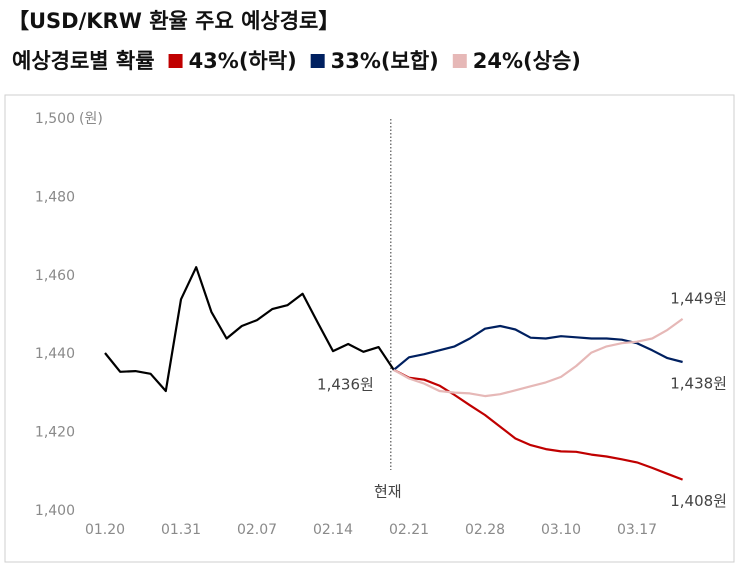 The width and height of the screenshot is (740, 567). I want to click on y-tick-label: 1,460, so click(55, 276).